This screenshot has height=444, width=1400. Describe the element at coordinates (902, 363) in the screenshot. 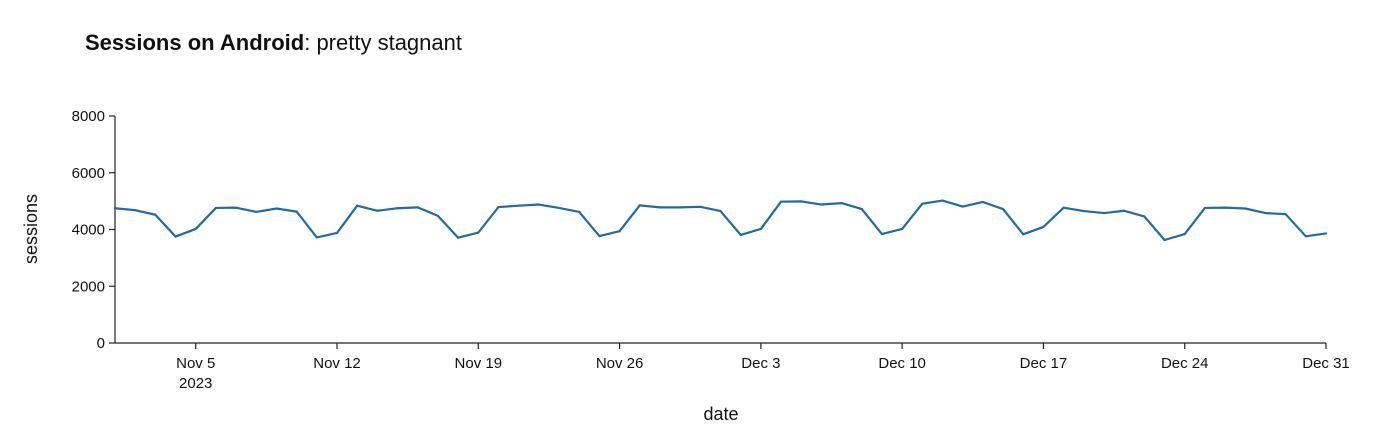

I see `x-tick-label: Dec 10` at that location.